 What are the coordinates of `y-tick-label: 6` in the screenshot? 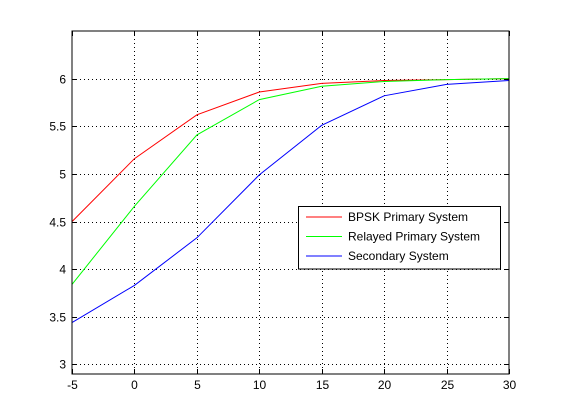 It's located at (62, 80).